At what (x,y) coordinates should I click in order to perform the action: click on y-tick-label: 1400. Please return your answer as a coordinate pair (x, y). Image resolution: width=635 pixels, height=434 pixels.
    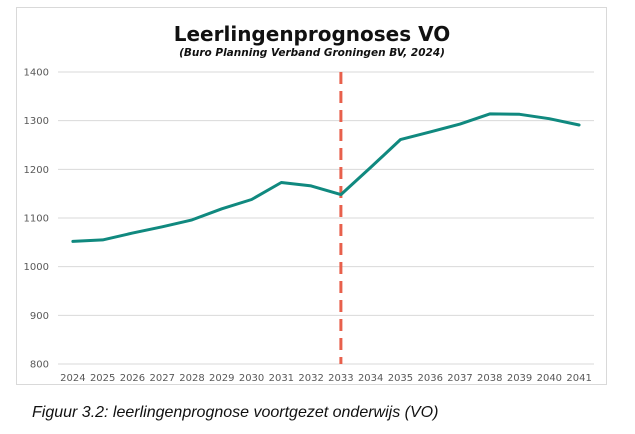
    Looking at the image, I should click on (36, 73).